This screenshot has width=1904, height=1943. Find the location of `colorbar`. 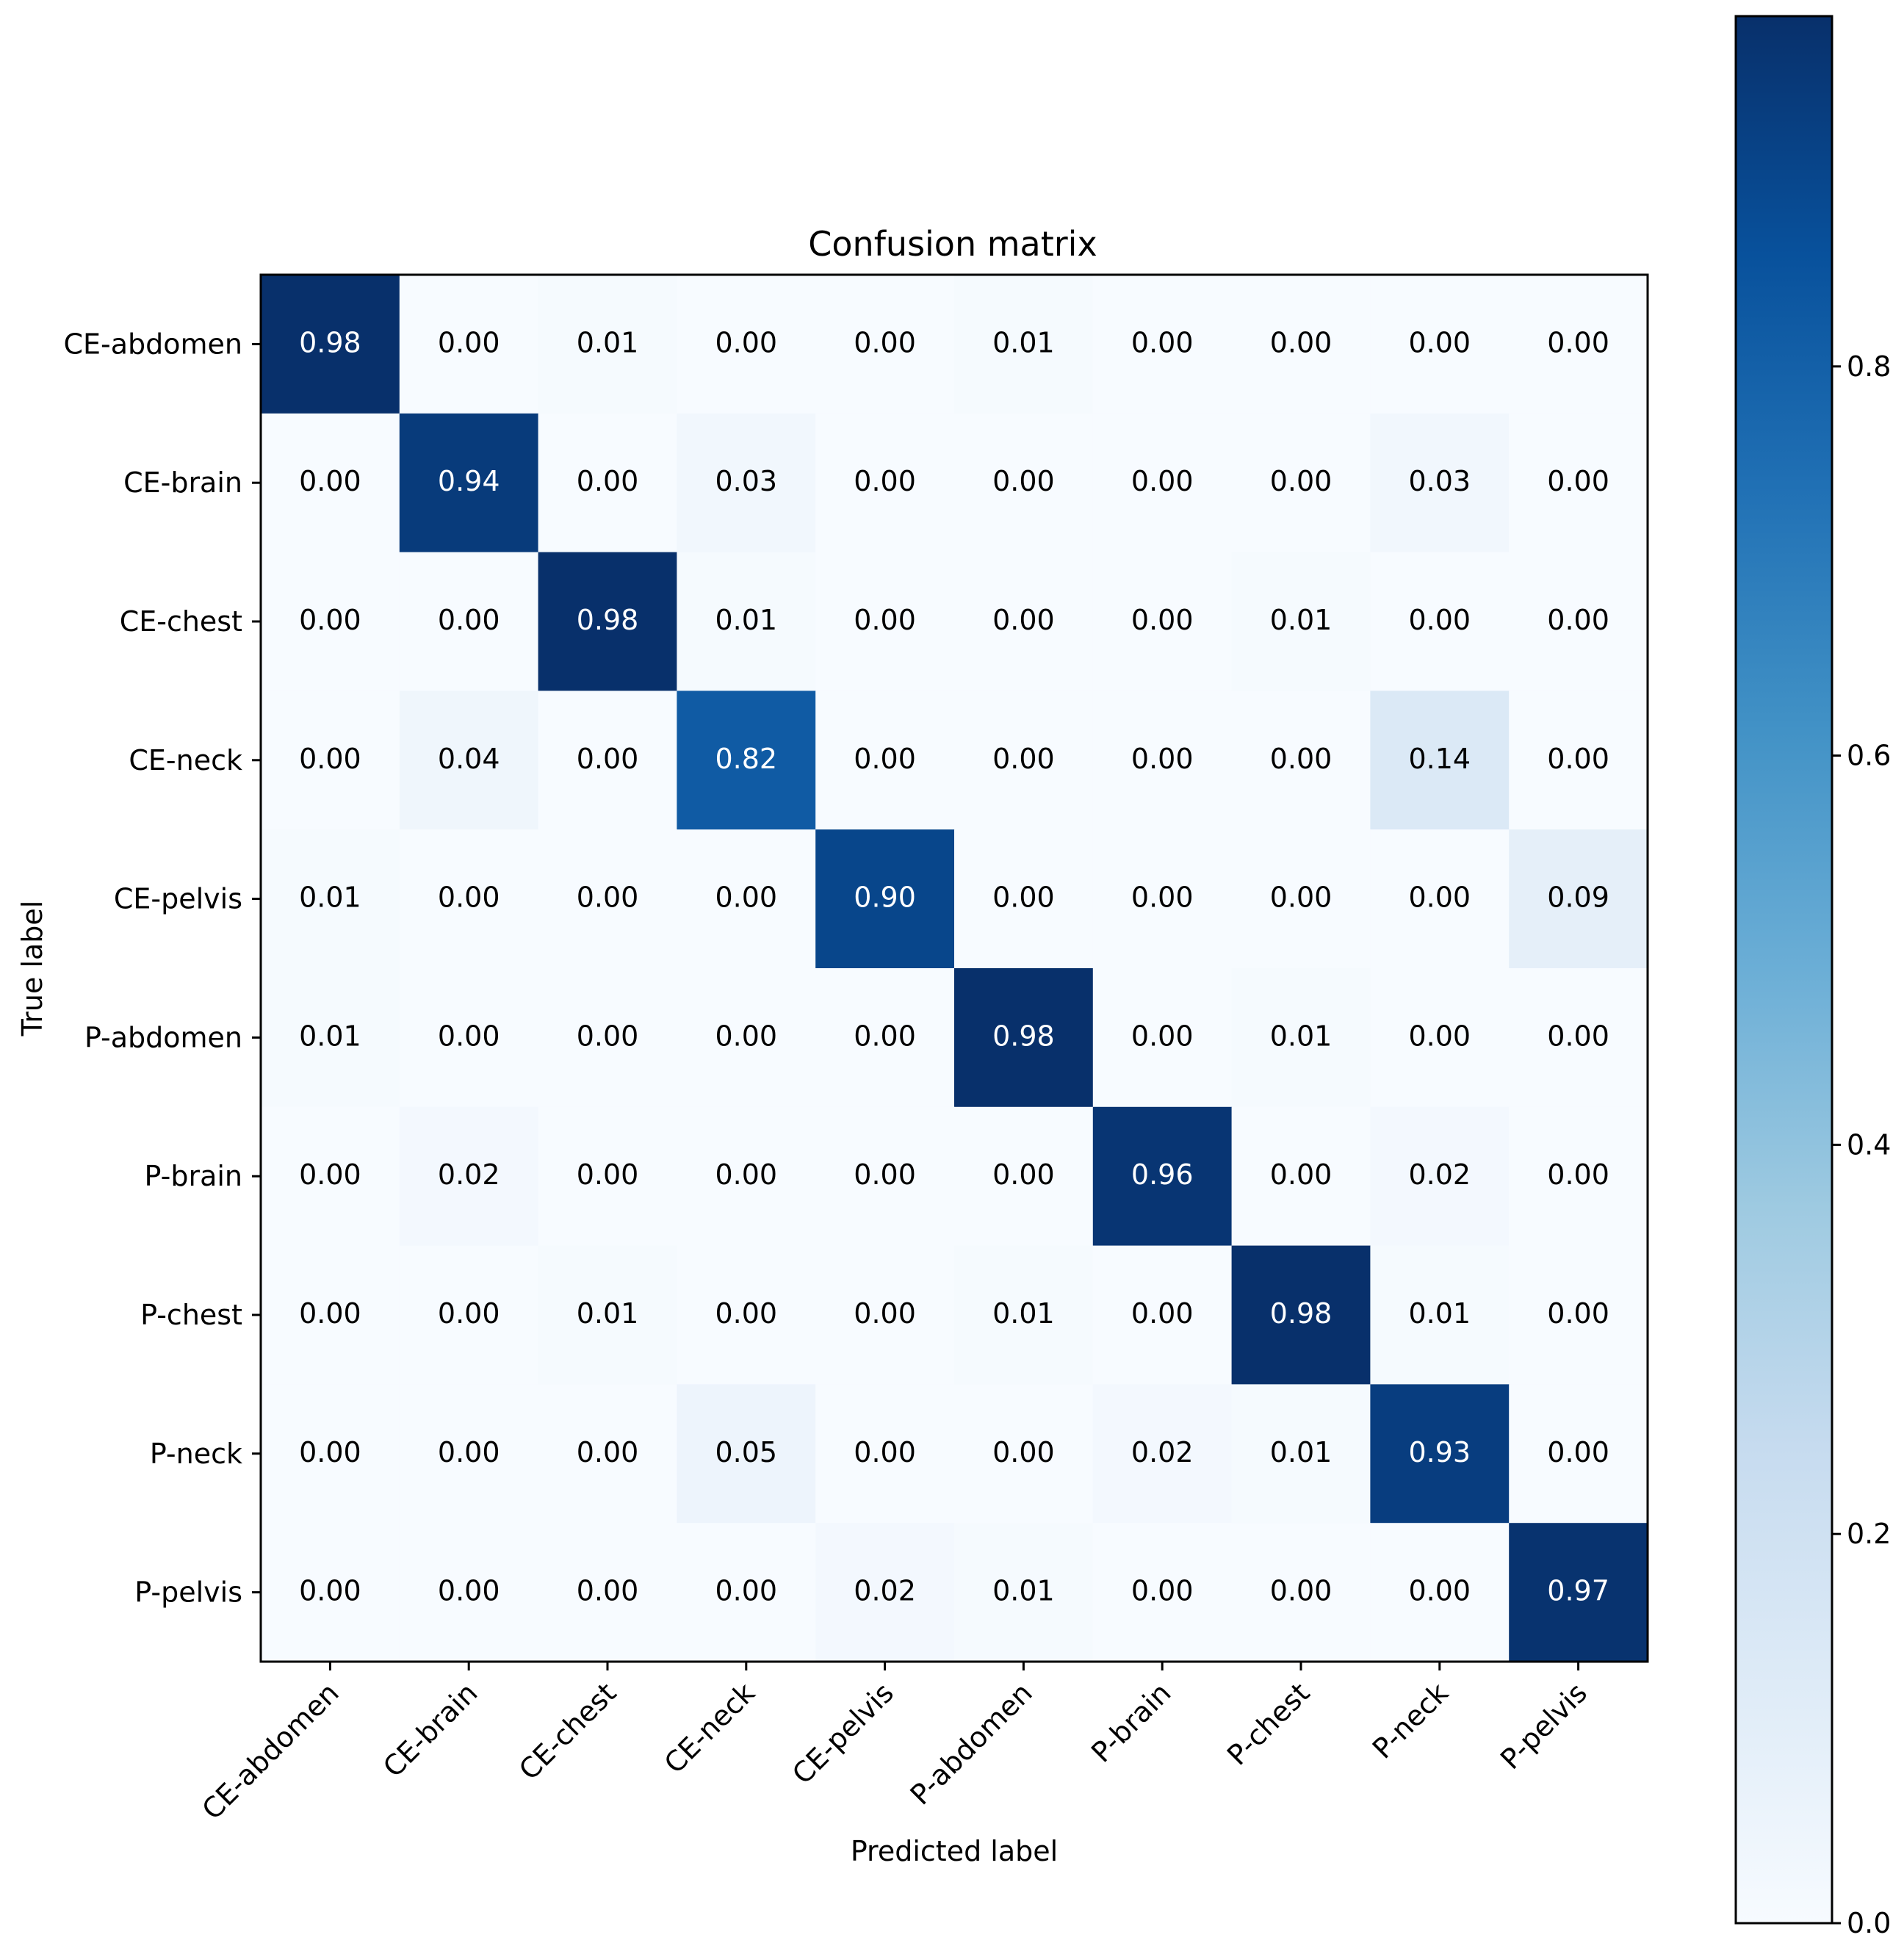

colorbar is located at coordinates (1784, 970).